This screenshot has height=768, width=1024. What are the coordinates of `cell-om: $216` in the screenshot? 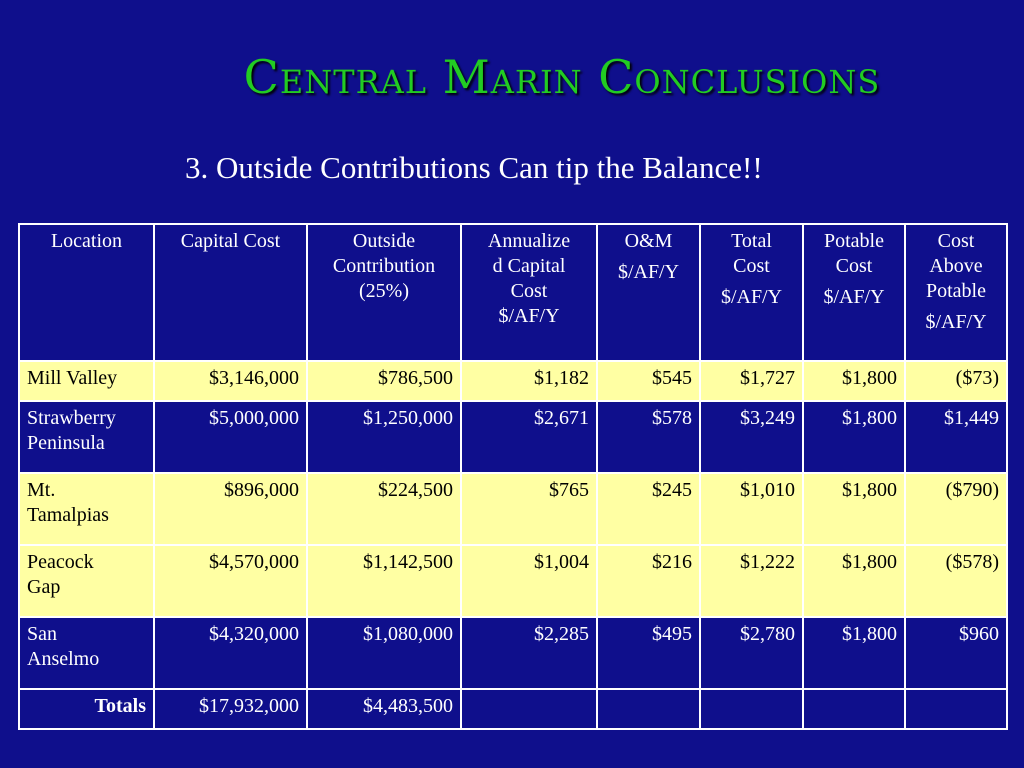 It's located at (648, 581).